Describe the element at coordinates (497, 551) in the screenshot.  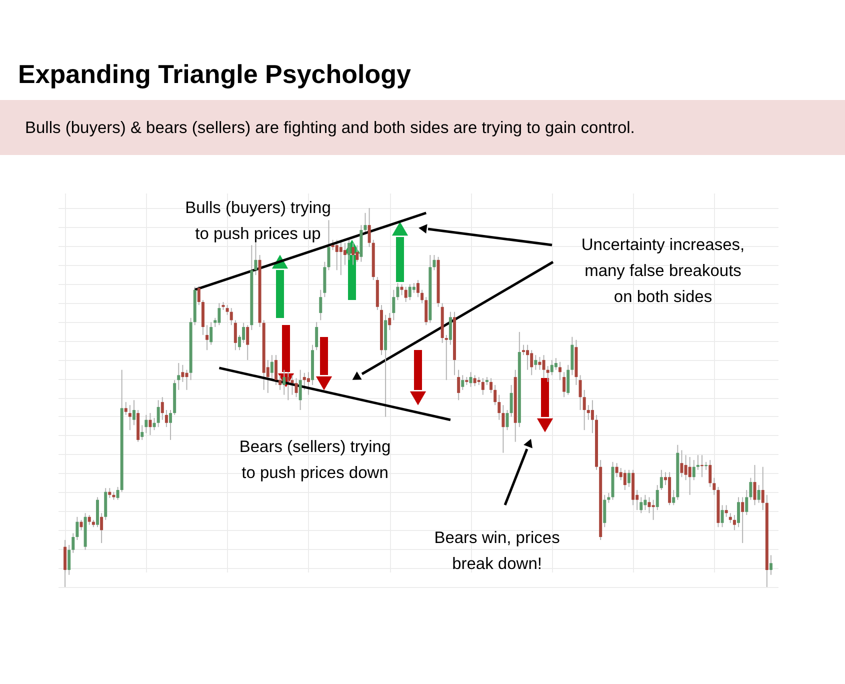
I see `annotation: Bears win, prices break down!` at that location.